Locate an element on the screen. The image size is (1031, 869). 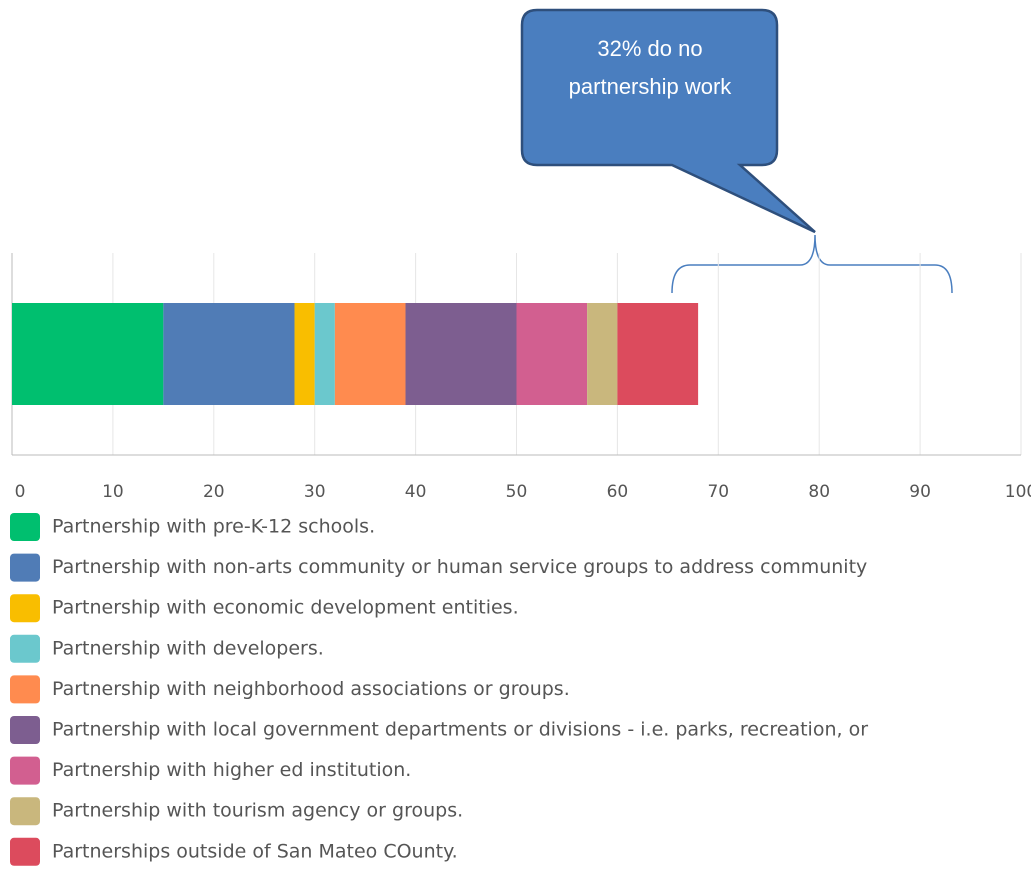
brace is located at coordinates (812, 264).